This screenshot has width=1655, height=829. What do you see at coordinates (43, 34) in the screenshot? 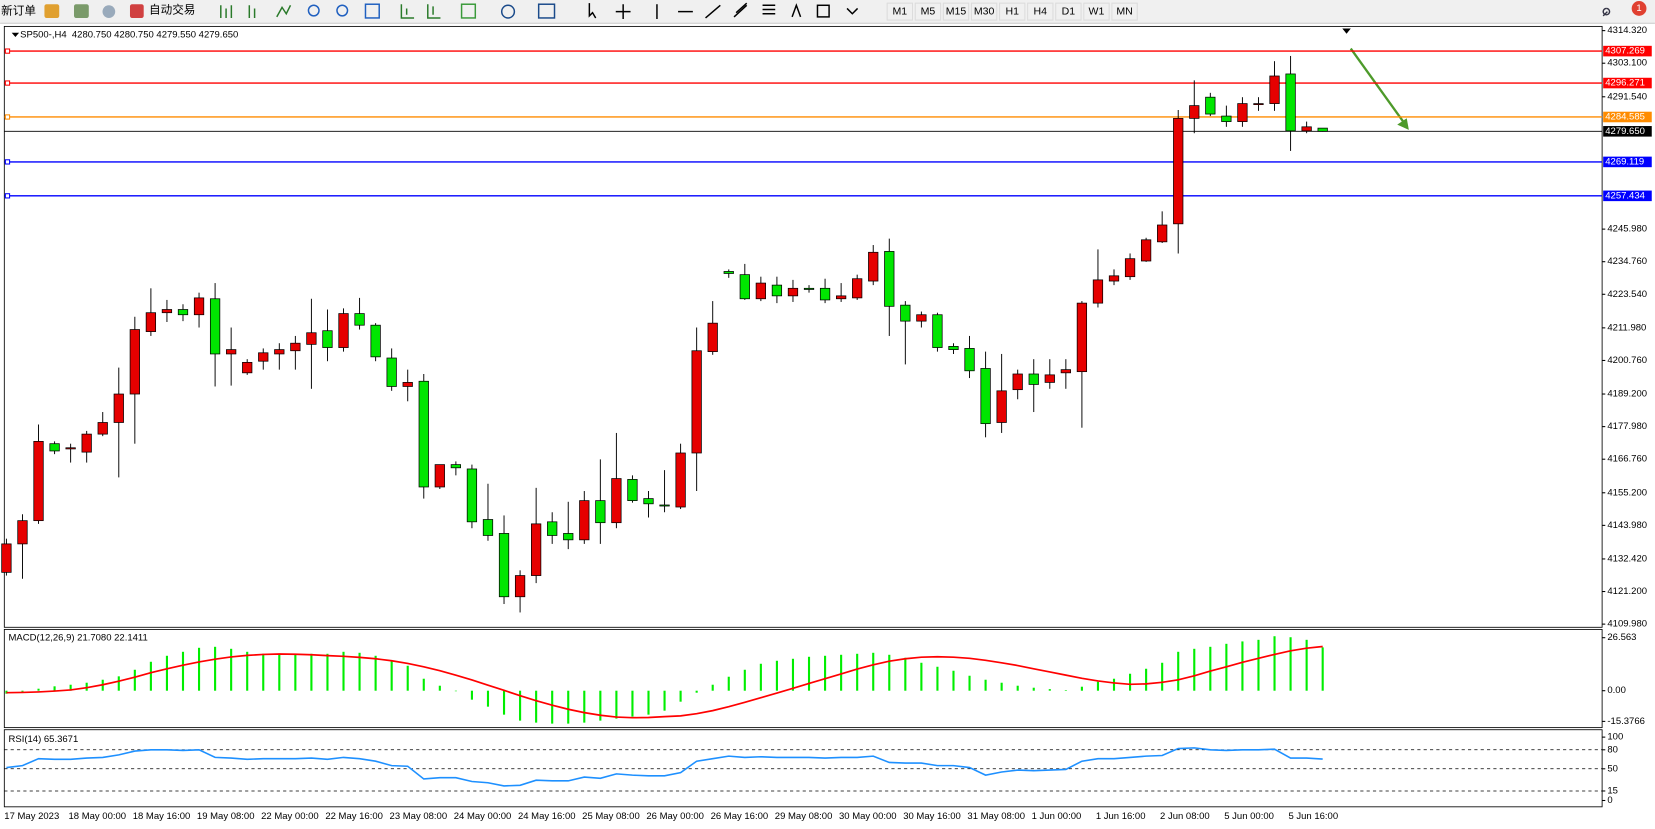
I see `symbol-title: SP500-,H4` at bounding box center [43, 34].